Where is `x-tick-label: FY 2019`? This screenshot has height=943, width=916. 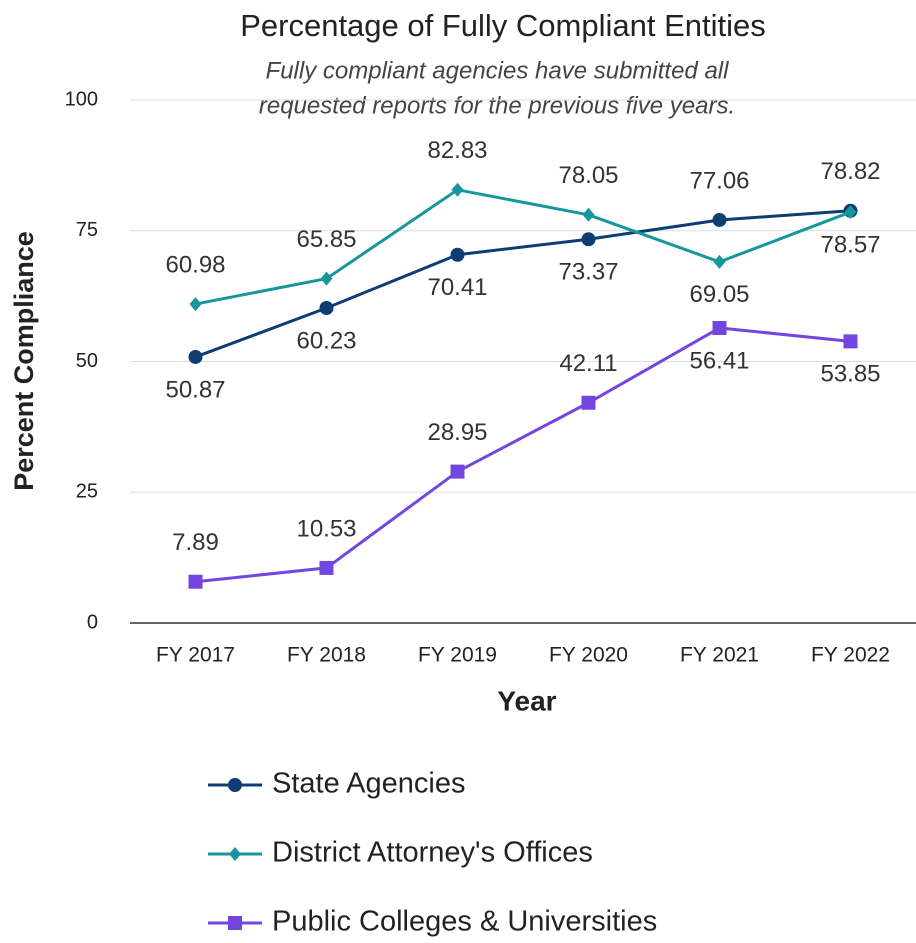
x-tick-label: FY 2019 is located at coordinates (457, 655).